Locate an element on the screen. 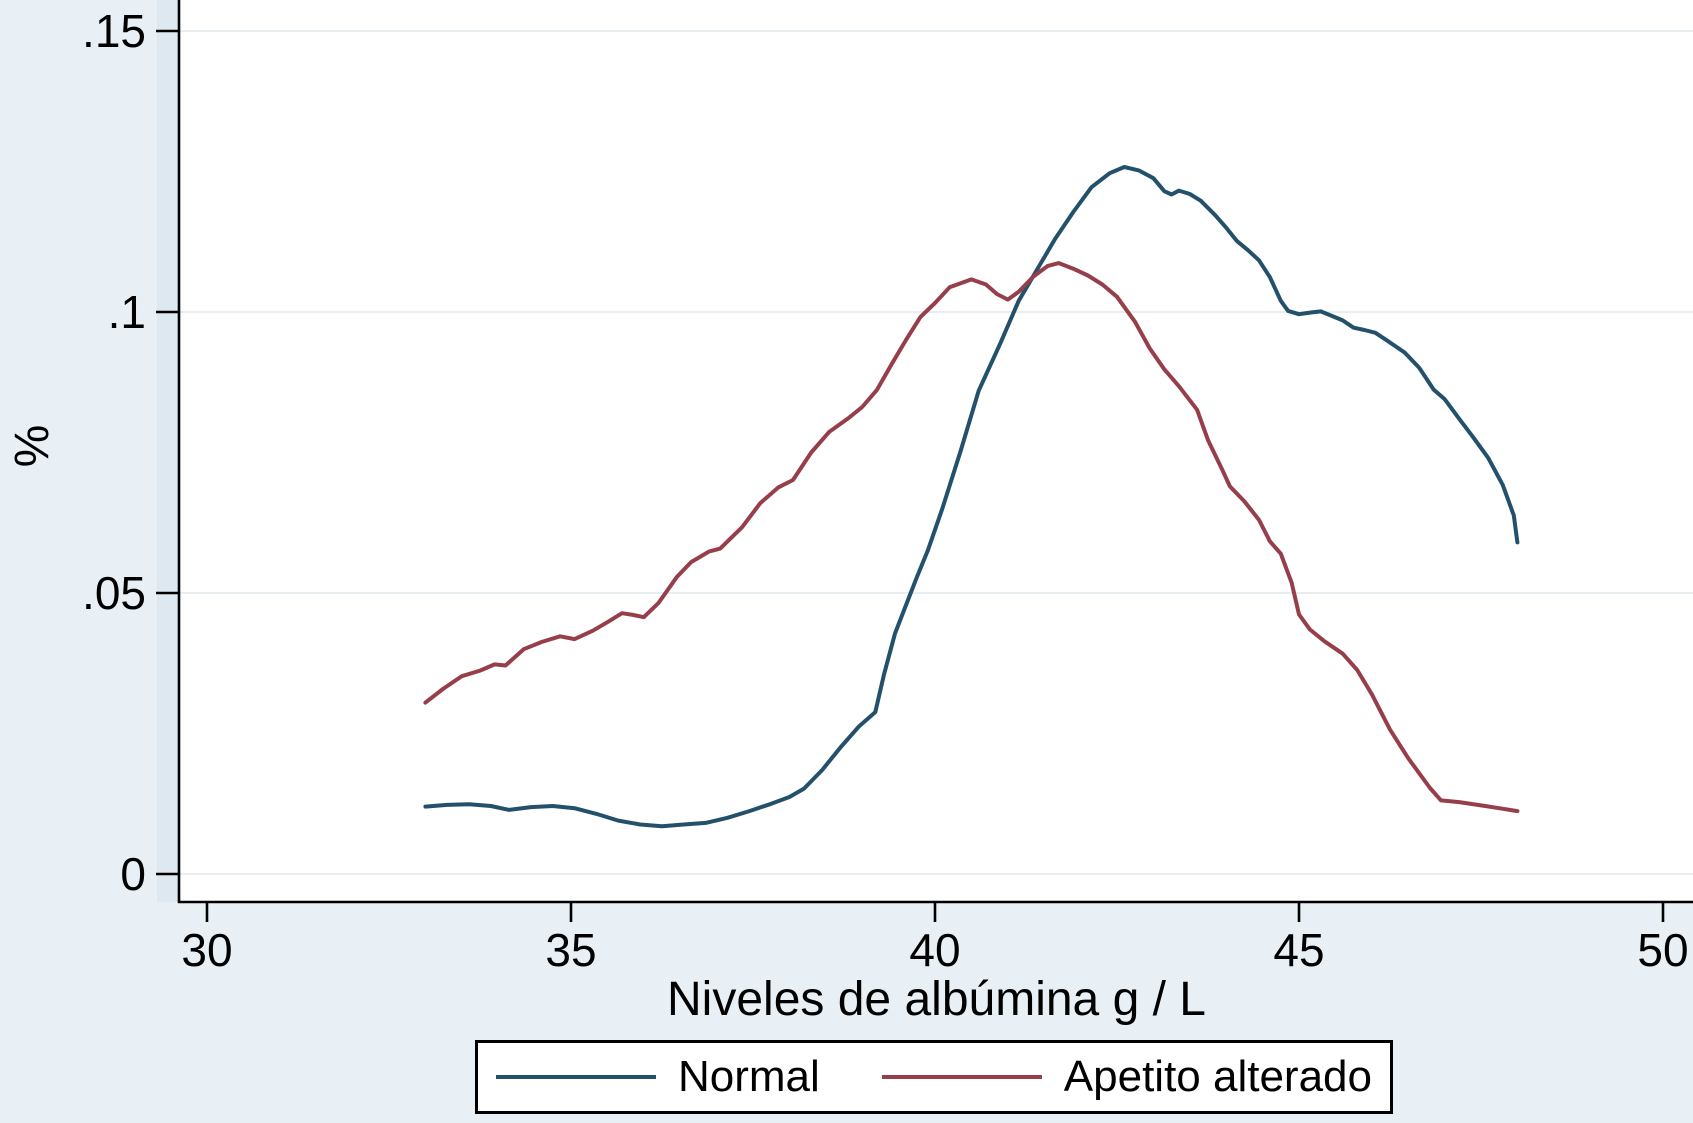 This screenshot has width=1693, height=1123. x-tick-label: 45 is located at coordinates (1298, 950).